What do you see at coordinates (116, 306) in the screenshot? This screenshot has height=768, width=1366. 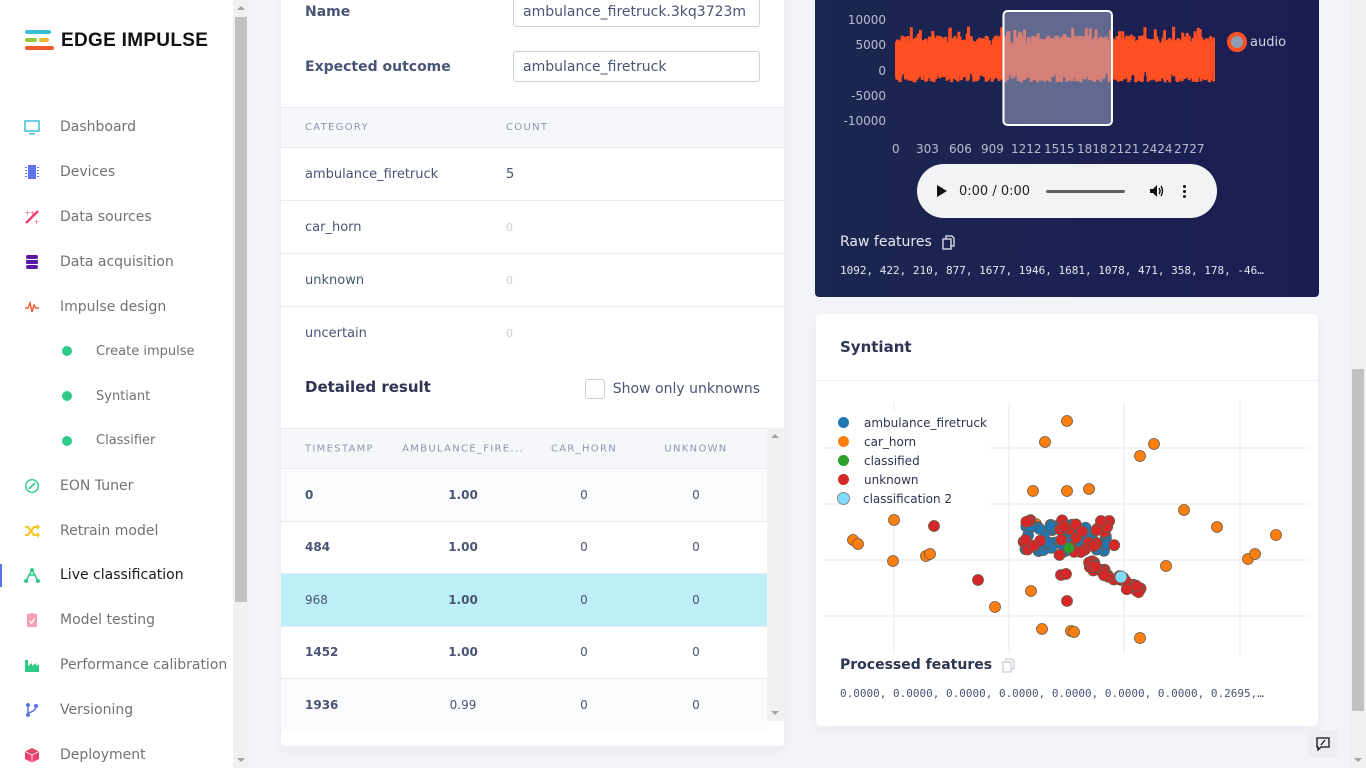 I see `sidebar-item-impulse-design: Impulse design` at bounding box center [116, 306].